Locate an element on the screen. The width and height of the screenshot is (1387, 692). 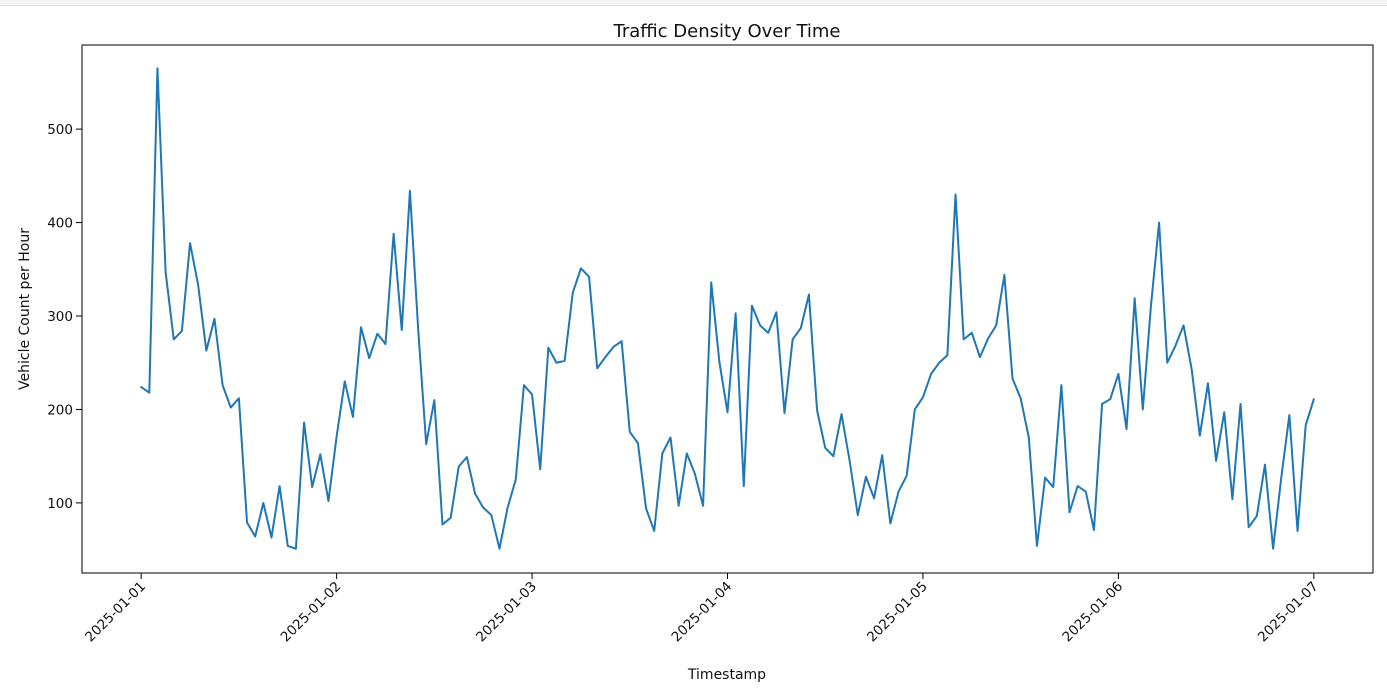
y-axis-label: Vehicle Count per Hour is located at coordinates (25, 309).